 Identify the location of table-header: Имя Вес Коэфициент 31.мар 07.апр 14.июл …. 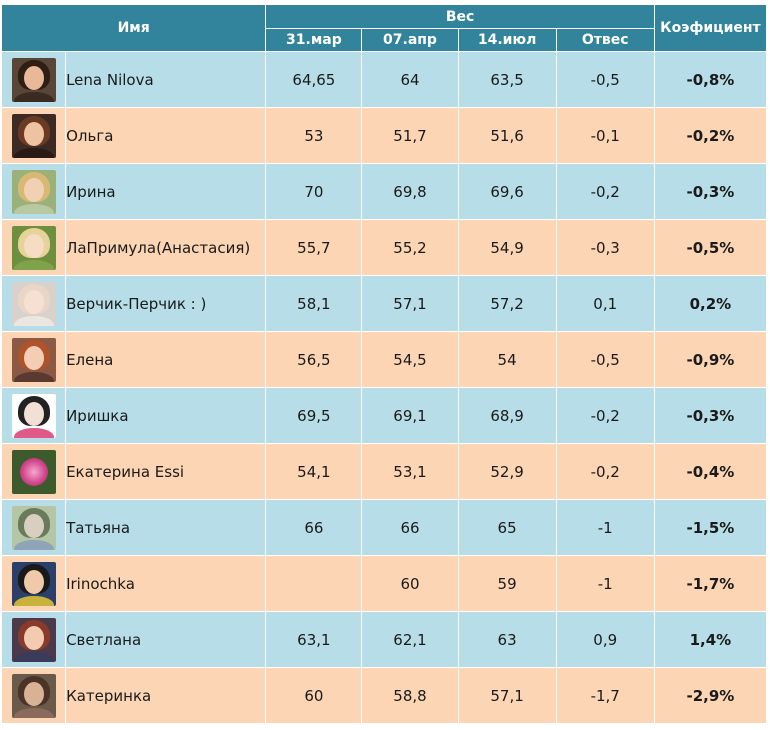
(384, 28).